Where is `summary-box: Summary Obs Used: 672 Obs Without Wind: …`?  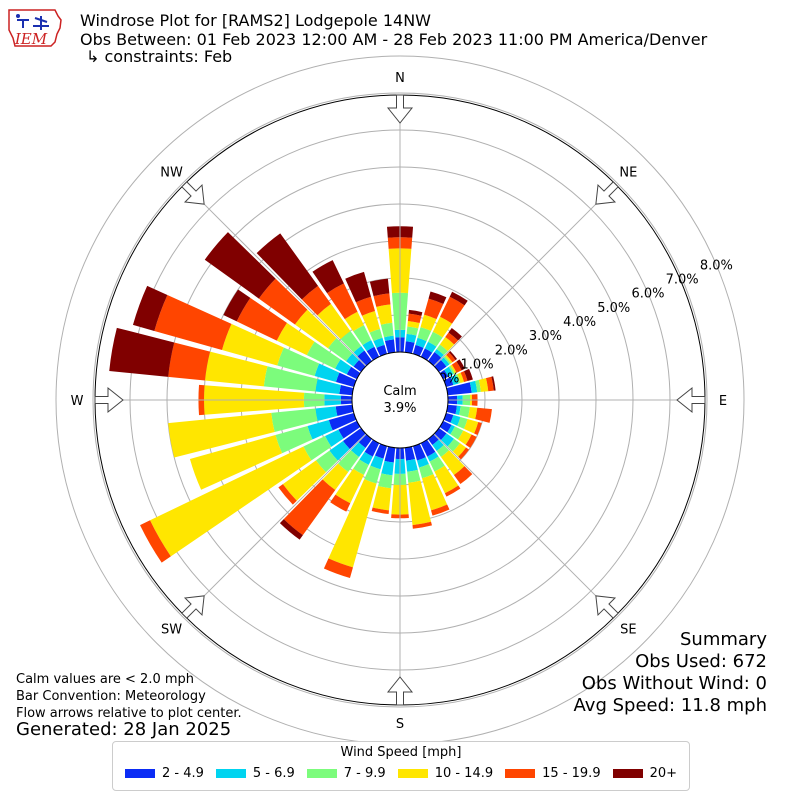 summary-box: Summary Obs Used: 672 Obs Without Wind: … is located at coordinates (670, 673).